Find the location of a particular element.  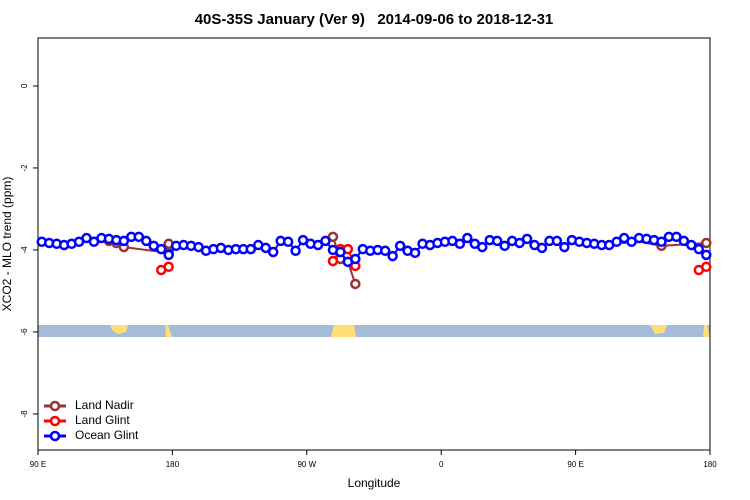

legend-label: Land Nadir is located at coordinates (104, 405).